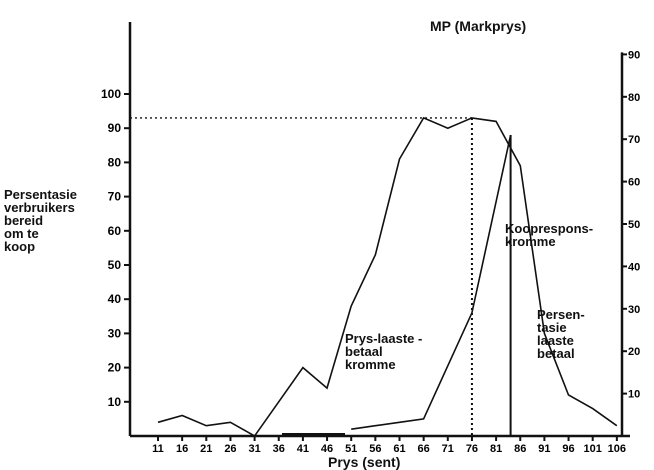 This screenshot has height=470, width=654. I want to click on y-tick-label: 30, so click(115, 333).